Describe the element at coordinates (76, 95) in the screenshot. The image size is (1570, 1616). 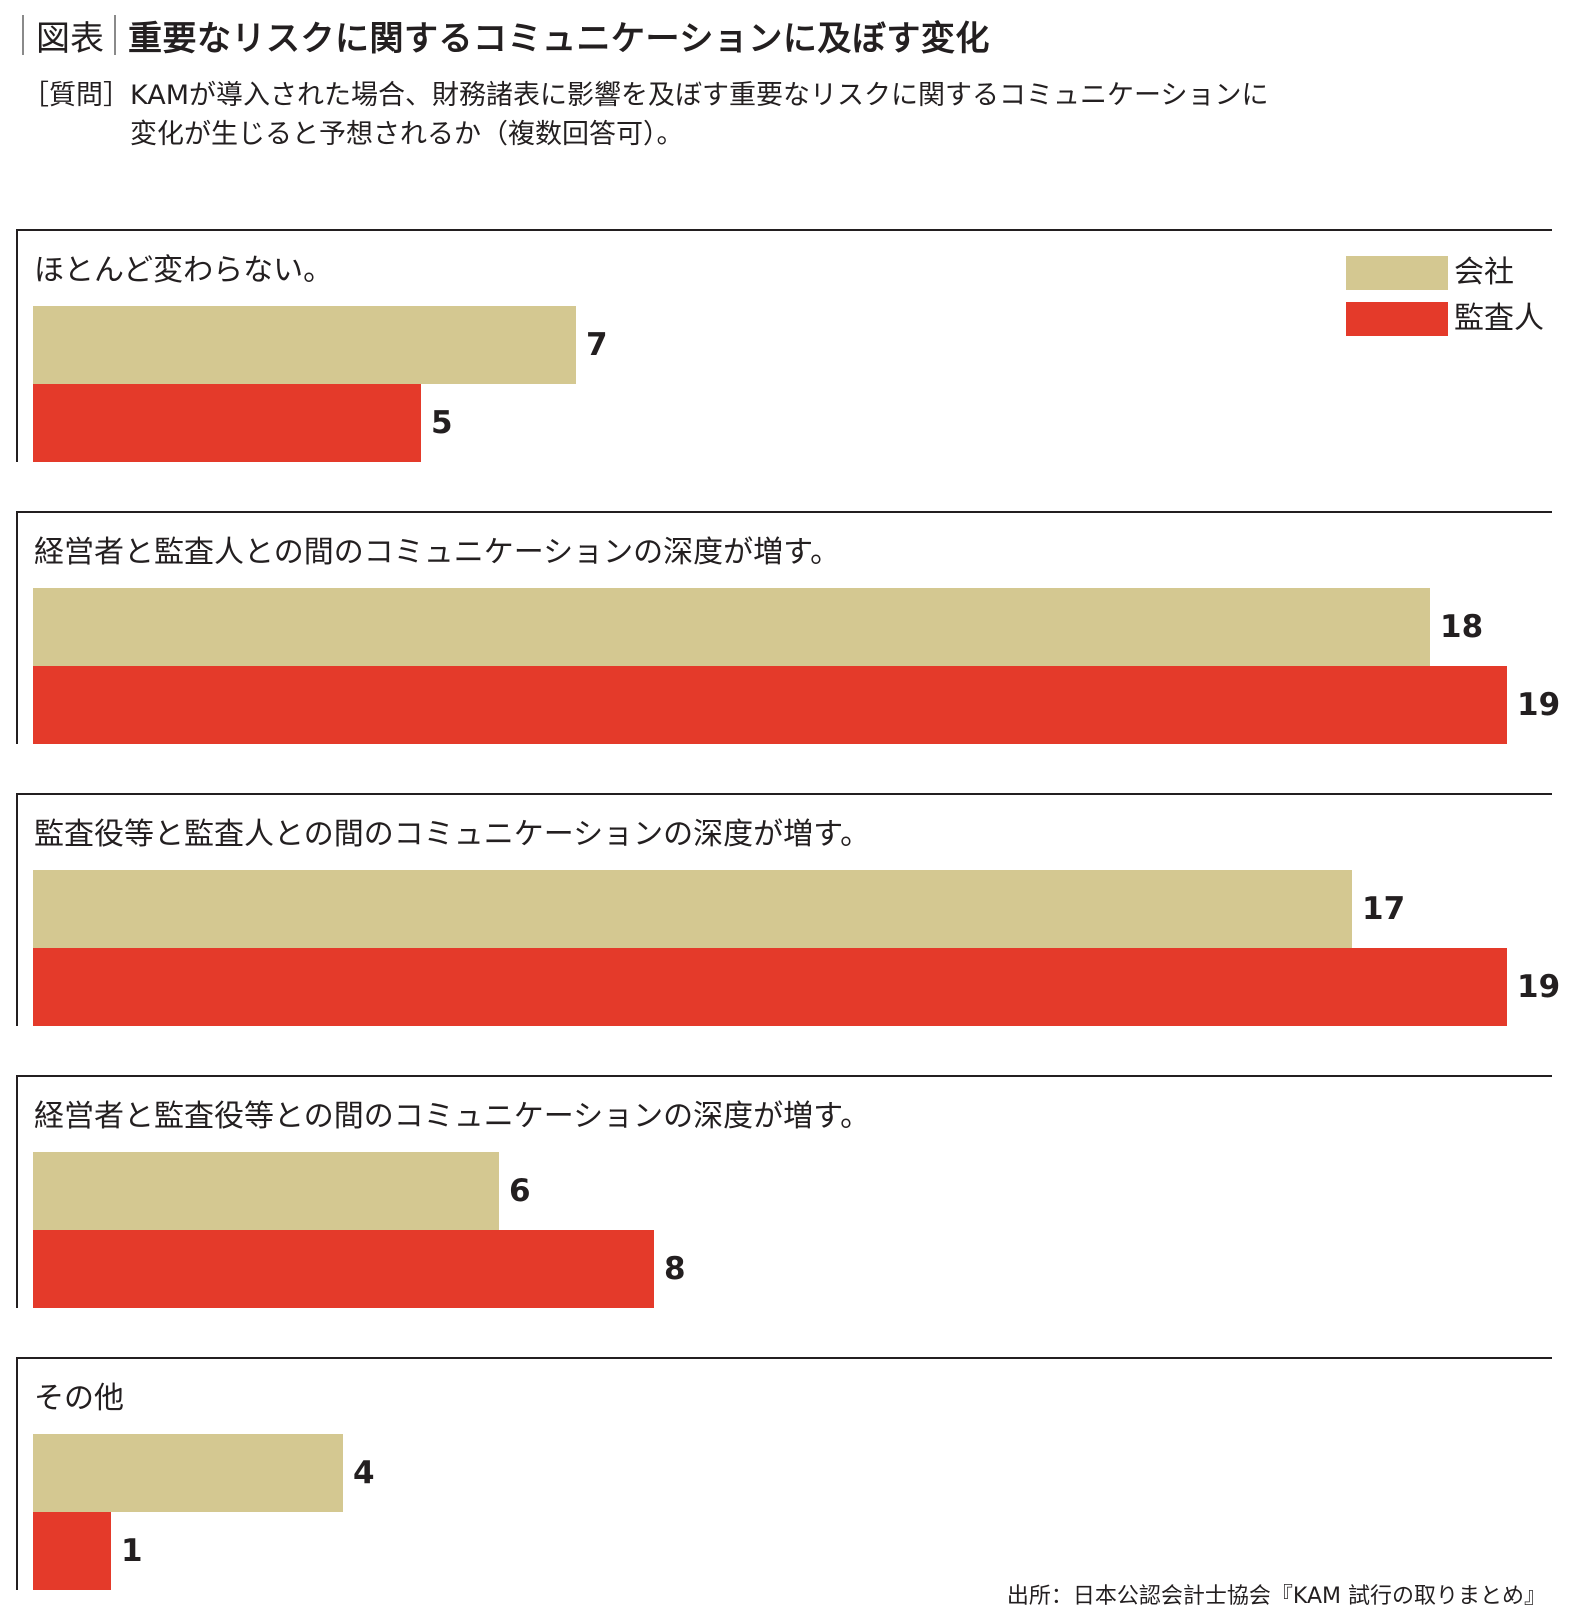
I see `question-label: ［質問］` at that location.